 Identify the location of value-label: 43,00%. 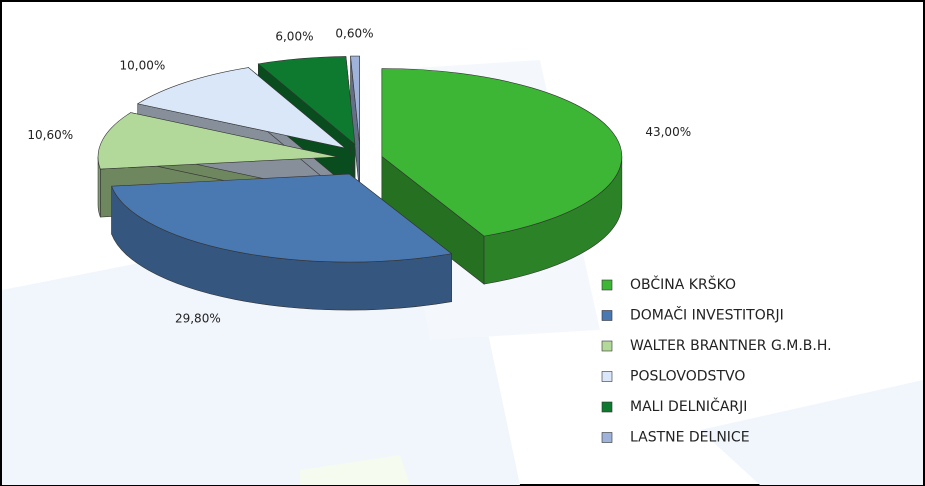
(668, 132).